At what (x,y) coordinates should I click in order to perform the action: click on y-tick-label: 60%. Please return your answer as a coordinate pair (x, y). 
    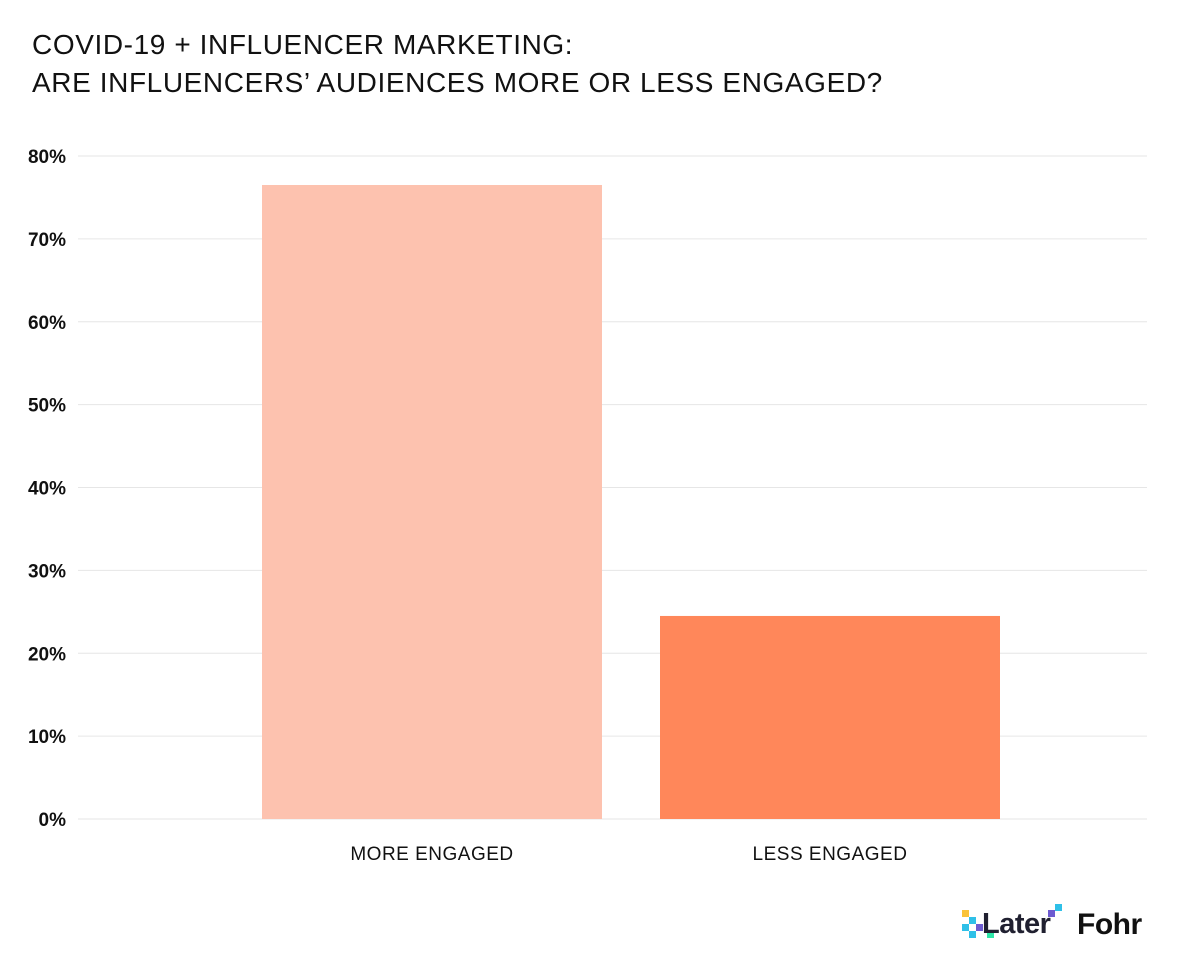
    Looking at the image, I should click on (47, 323).